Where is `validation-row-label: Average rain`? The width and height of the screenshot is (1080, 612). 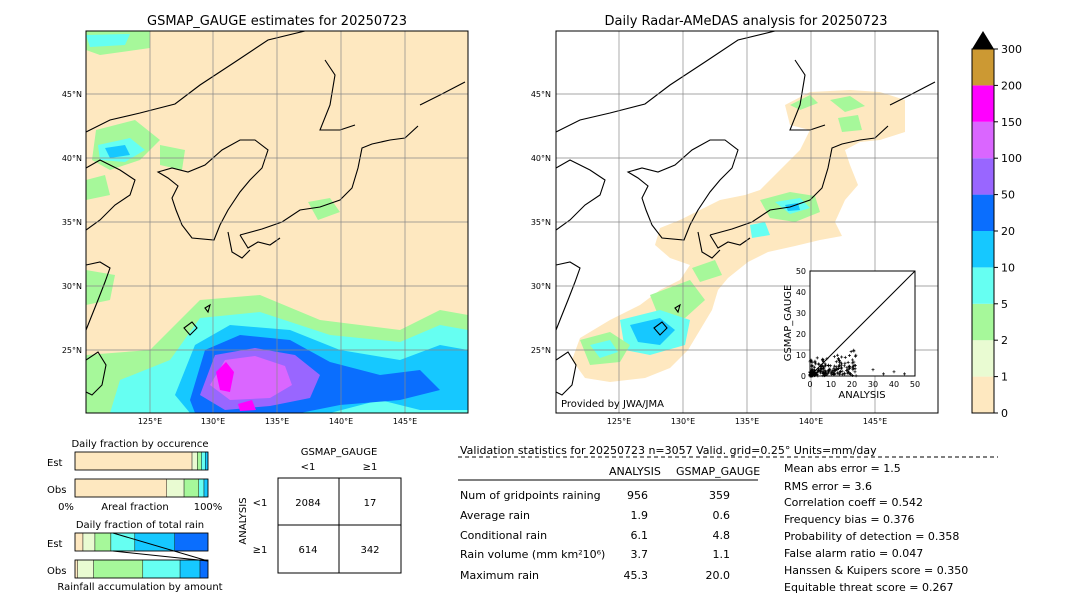 validation-row-label: Average rain is located at coordinates (495, 515).